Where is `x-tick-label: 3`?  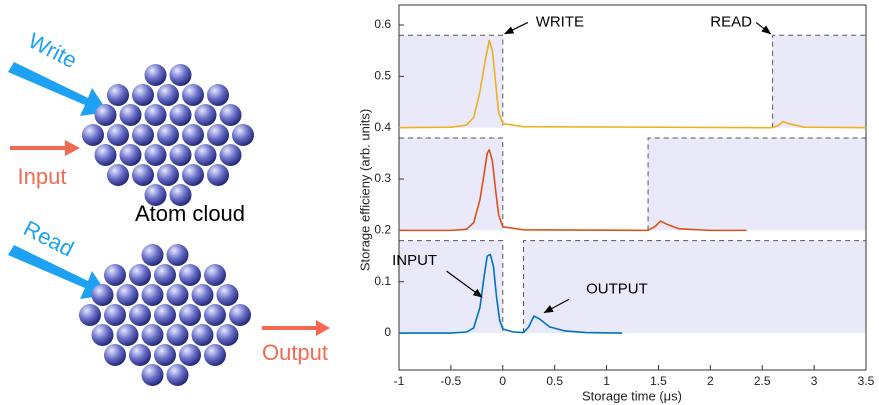 x-tick-label: 3 is located at coordinates (814, 381).